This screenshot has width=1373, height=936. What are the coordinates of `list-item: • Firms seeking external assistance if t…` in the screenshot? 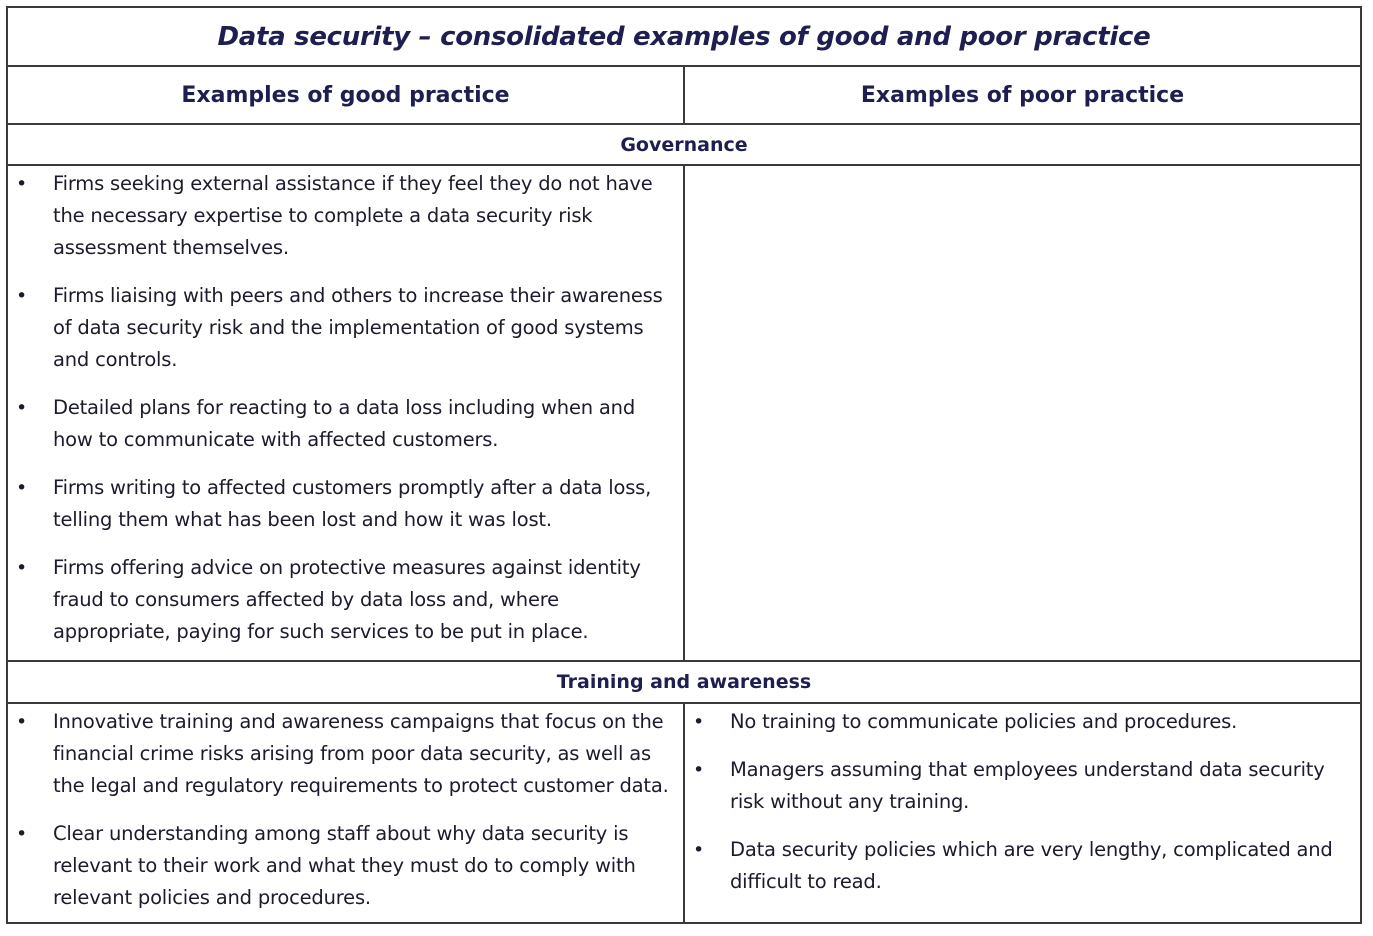 It's located at (345, 216).